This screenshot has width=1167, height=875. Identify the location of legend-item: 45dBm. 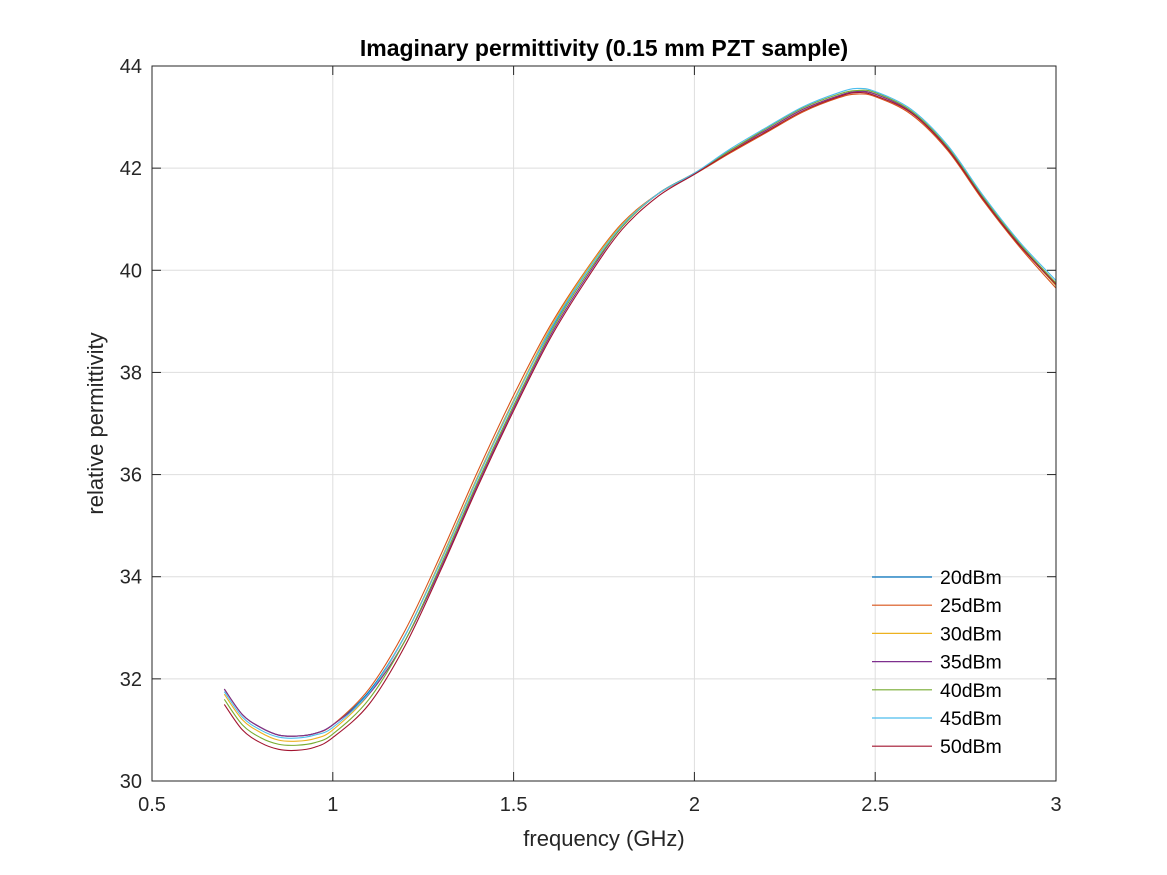
(937, 719).